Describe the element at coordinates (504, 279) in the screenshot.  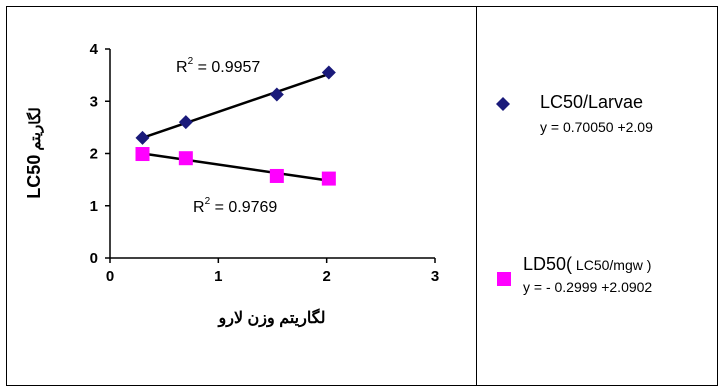
I see `legend-marker-ld50` at that location.